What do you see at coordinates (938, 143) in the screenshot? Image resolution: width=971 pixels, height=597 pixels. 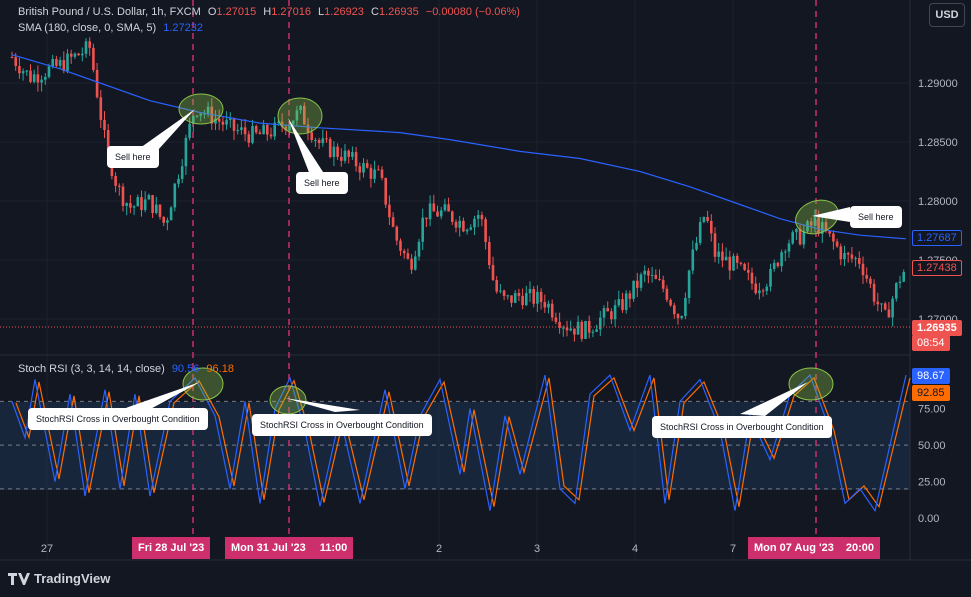 I see `price-tick-label: 1.28500` at bounding box center [938, 143].